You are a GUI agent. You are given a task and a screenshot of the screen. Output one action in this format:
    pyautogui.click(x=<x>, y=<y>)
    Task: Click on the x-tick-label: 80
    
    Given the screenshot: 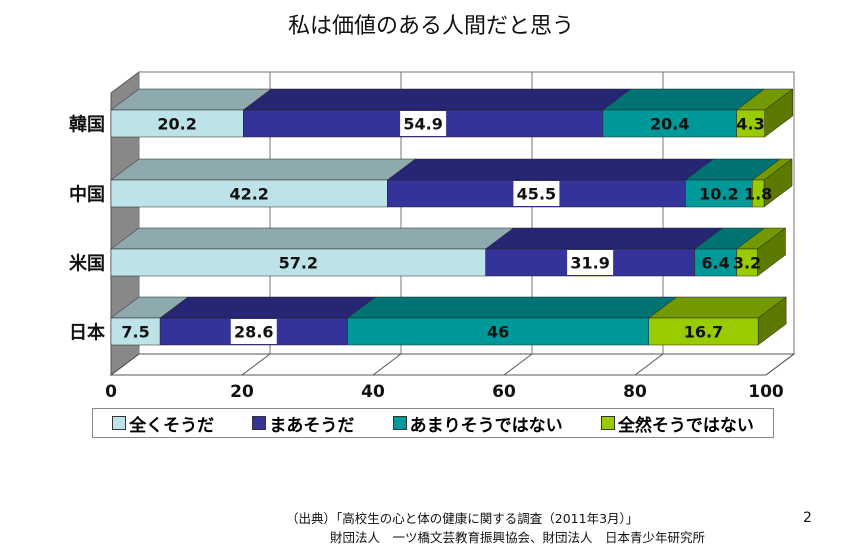 What is the action you would take?
    pyautogui.click(x=635, y=391)
    